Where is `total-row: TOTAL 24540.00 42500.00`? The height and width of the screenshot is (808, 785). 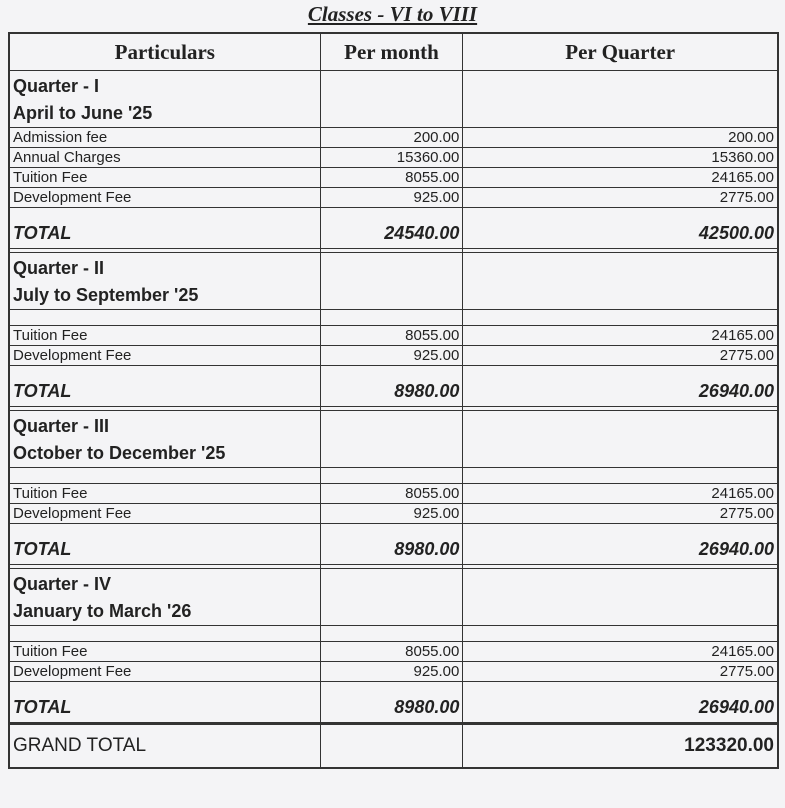 total-row: TOTAL 24540.00 42500.00 is located at coordinates (393, 228).